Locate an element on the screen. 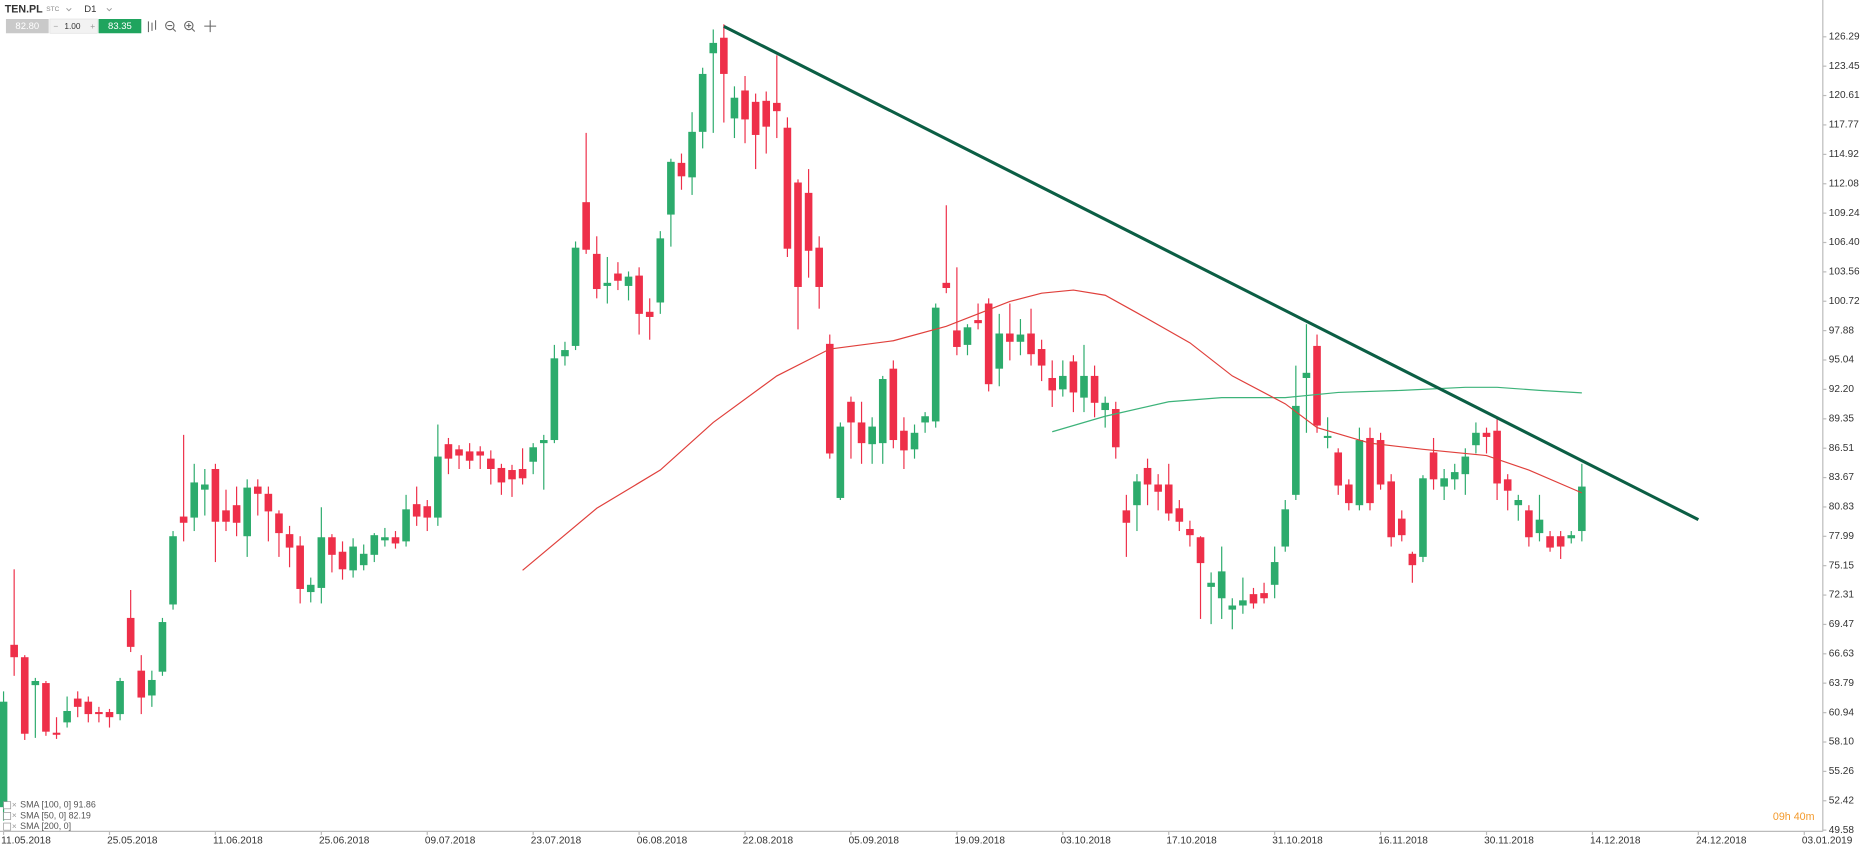 This screenshot has height=848, width=1862. legend-close: × is located at coordinates (14, 804).